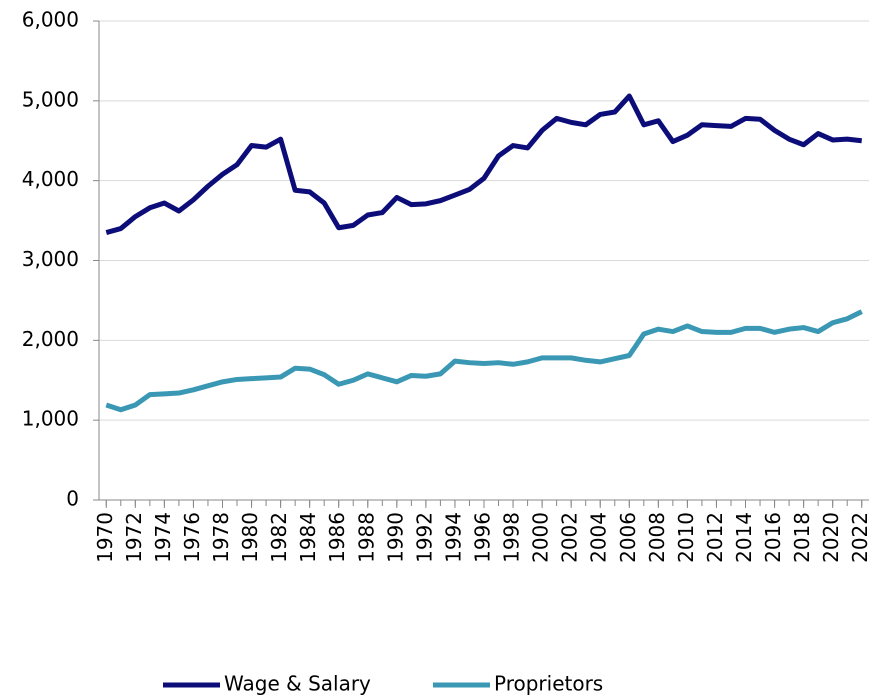 This screenshot has height=696, width=880. I want to click on x-tick-label: 1972, so click(134, 537).